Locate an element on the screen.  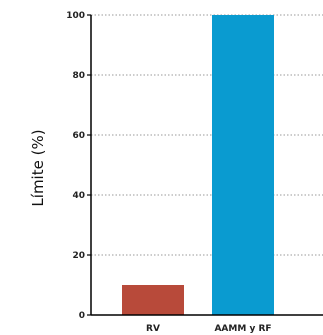
y-tick-labels: 0 20 40 60 80 100 is located at coordinates (78, 166).